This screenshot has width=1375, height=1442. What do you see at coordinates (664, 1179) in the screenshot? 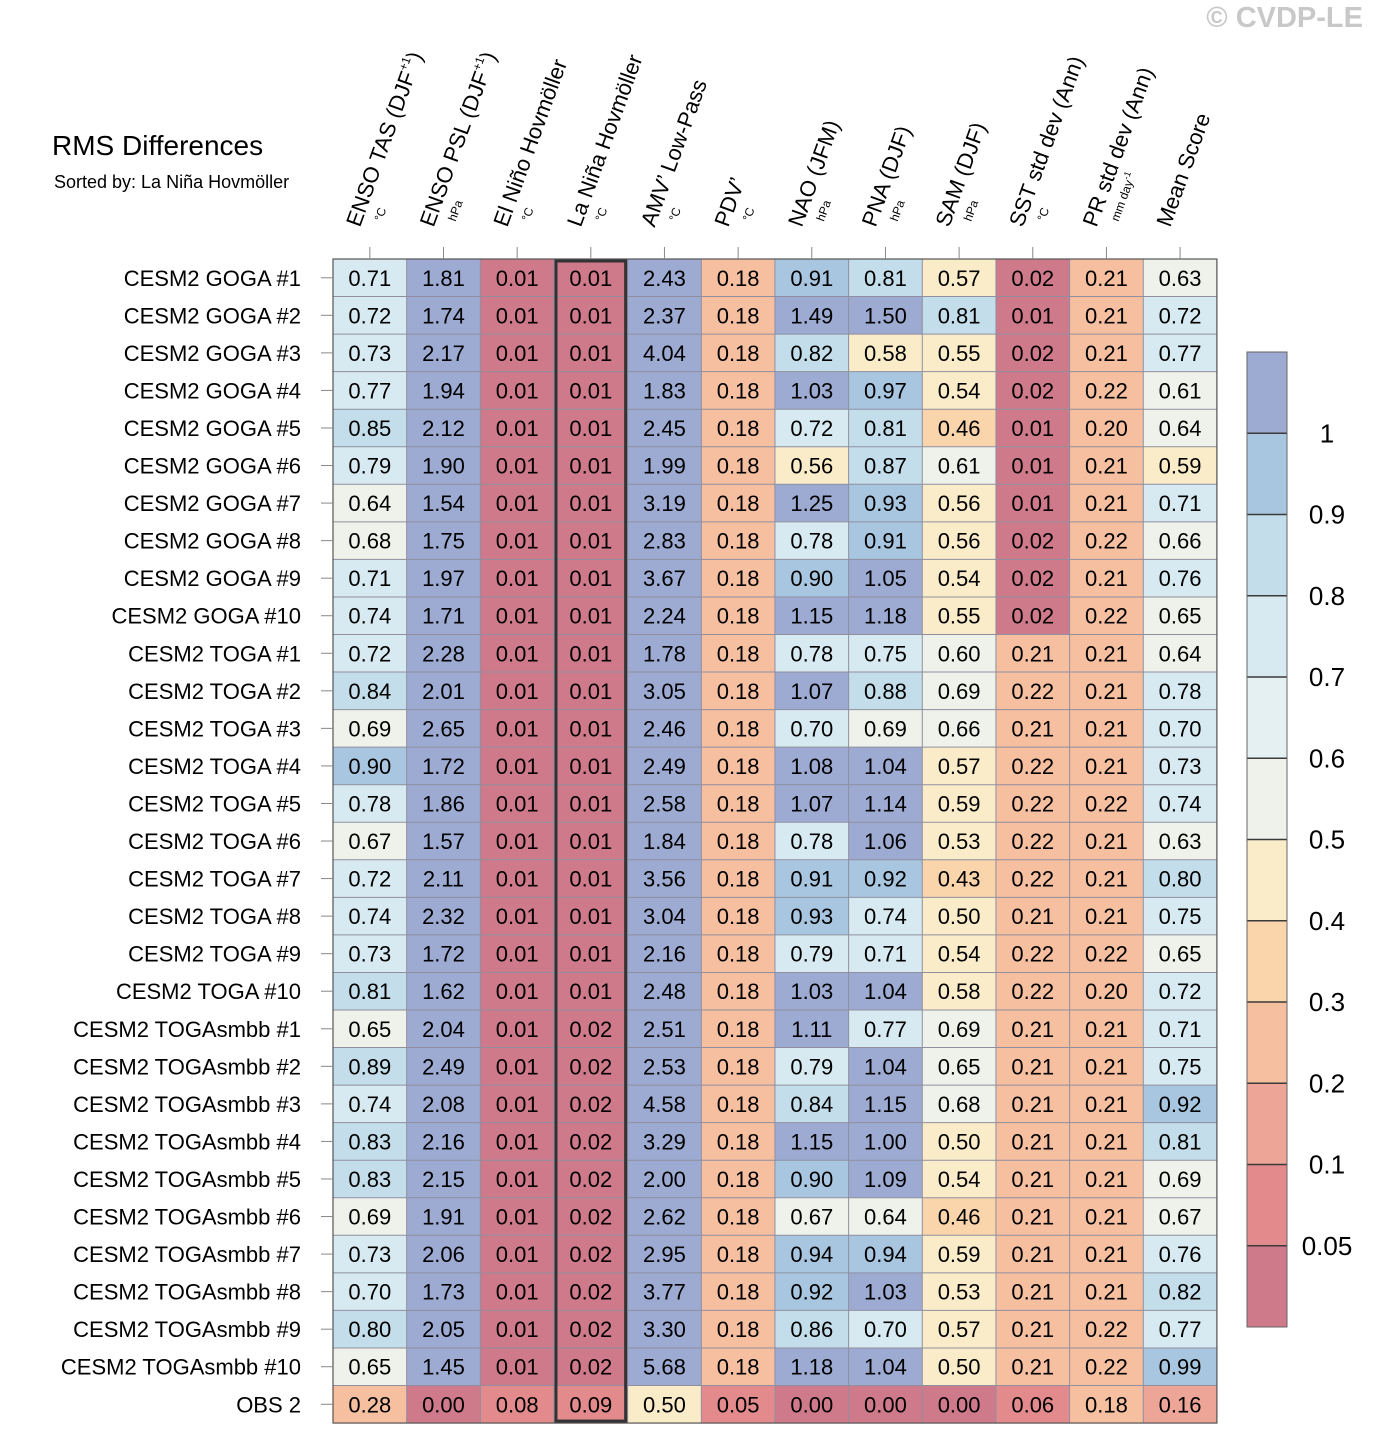
I see `cell-value: 2.00` at bounding box center [664, 1179].